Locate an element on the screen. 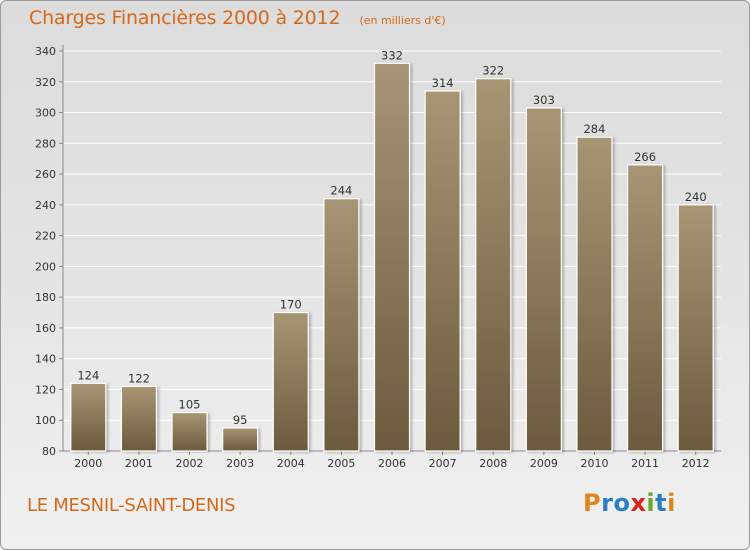 This screenshot has height=550, width=750. data-label: 240 is located at coordinates (696, 197).